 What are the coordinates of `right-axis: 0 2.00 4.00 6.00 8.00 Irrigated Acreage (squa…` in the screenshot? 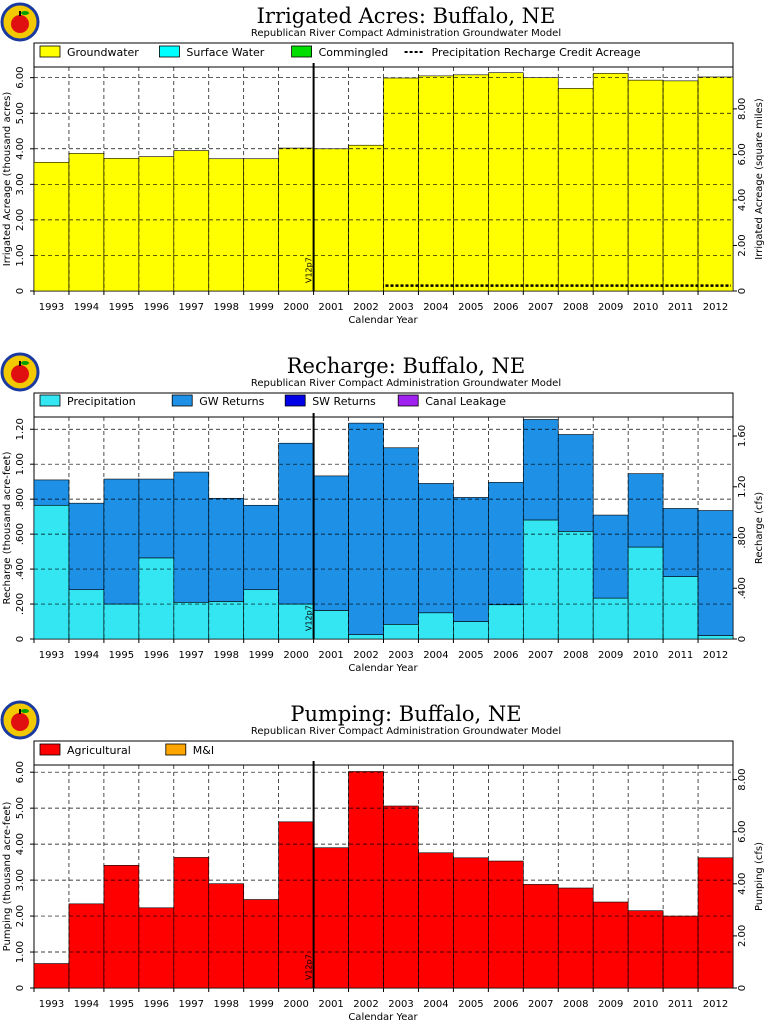 It's located at (749, 196).